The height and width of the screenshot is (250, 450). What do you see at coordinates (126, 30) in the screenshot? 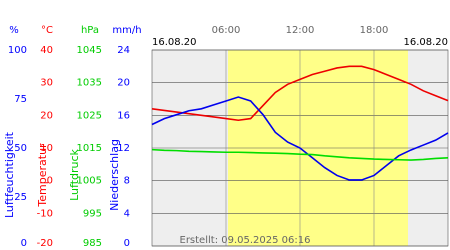
I see `axis-unit: mm/h` at bounding box center [126, 30].